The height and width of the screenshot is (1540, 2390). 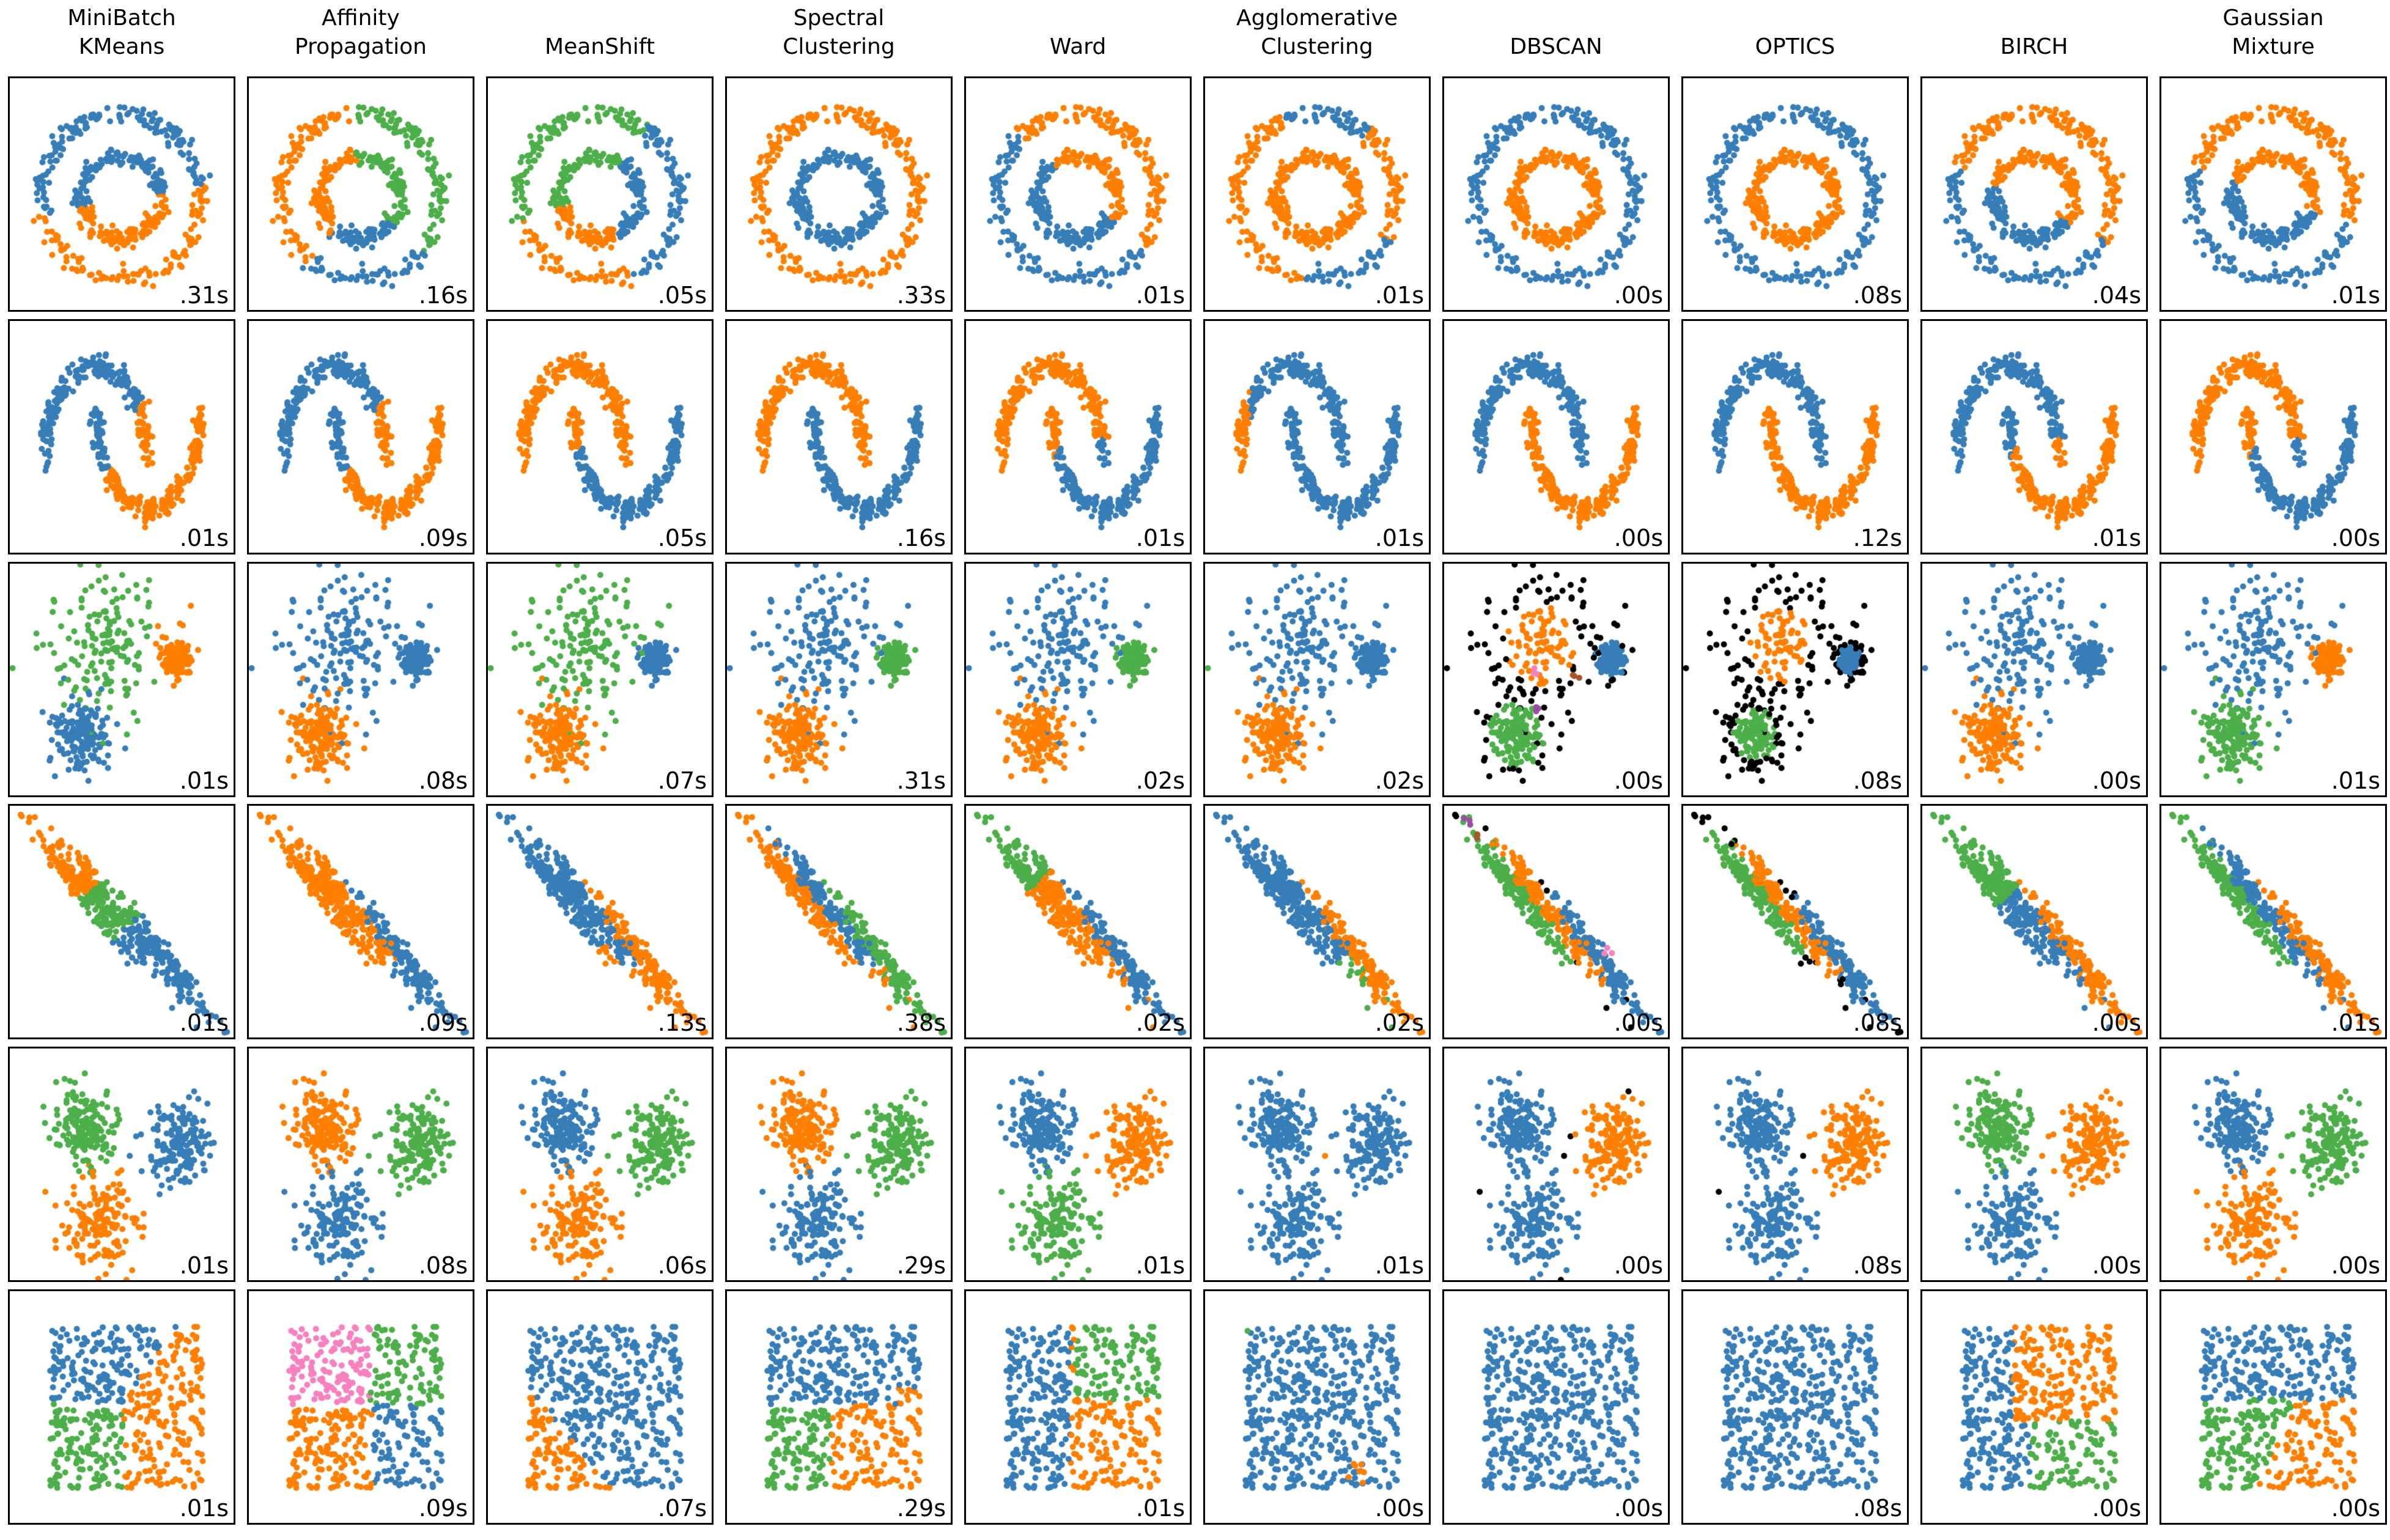 I want to click on column-title-kmeans: MiniBatch KMeans, so click(x=121, y=30).